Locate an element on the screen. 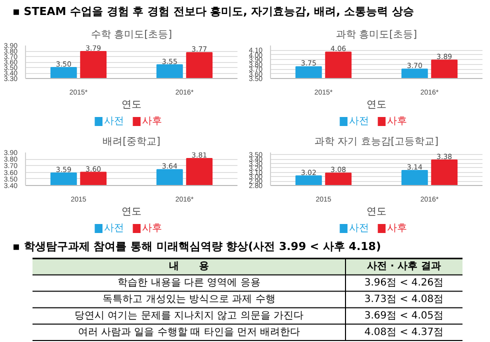 The height and width of the screenshot is (342, 490). text: 4.08점 < 4.37점 is located at coordinates (404, 332).